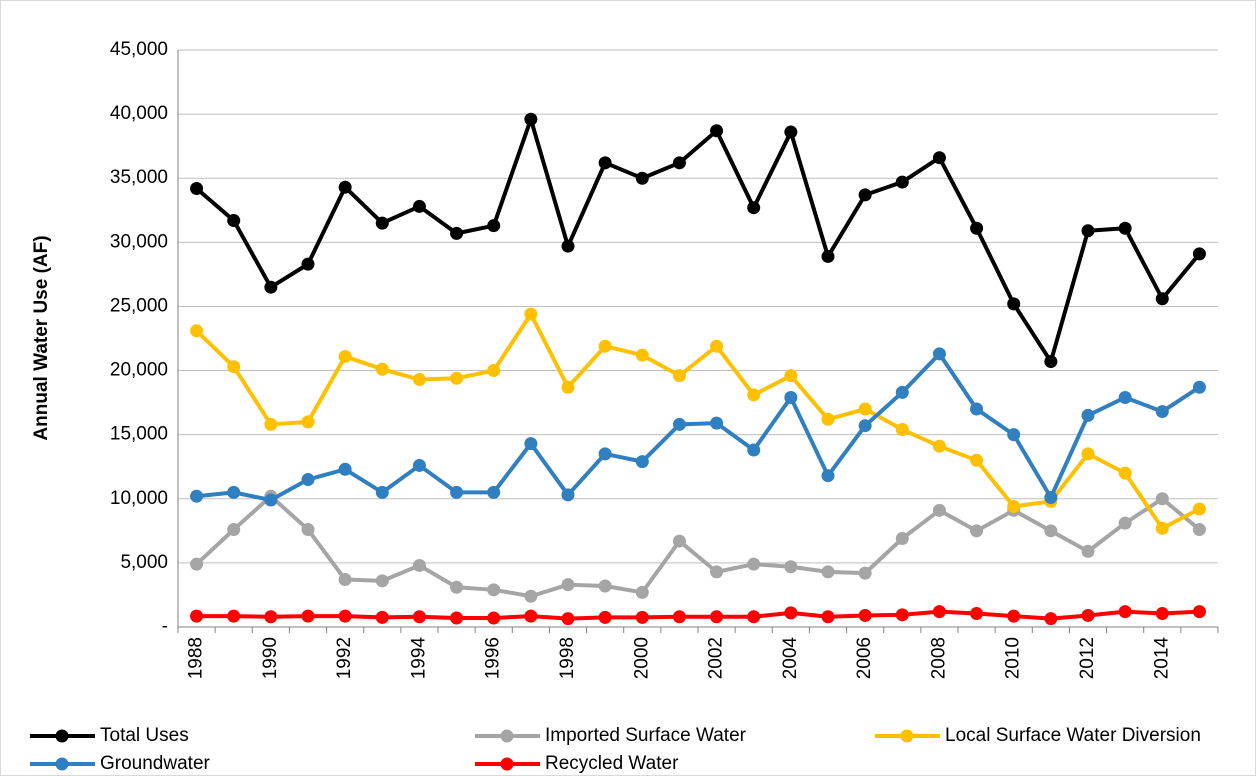 The width and height of the screenshot is (1256, 776). Describe the element at coordinates (938, 658) in the screenshot. I see `x-tick-label: 2008` at that location.